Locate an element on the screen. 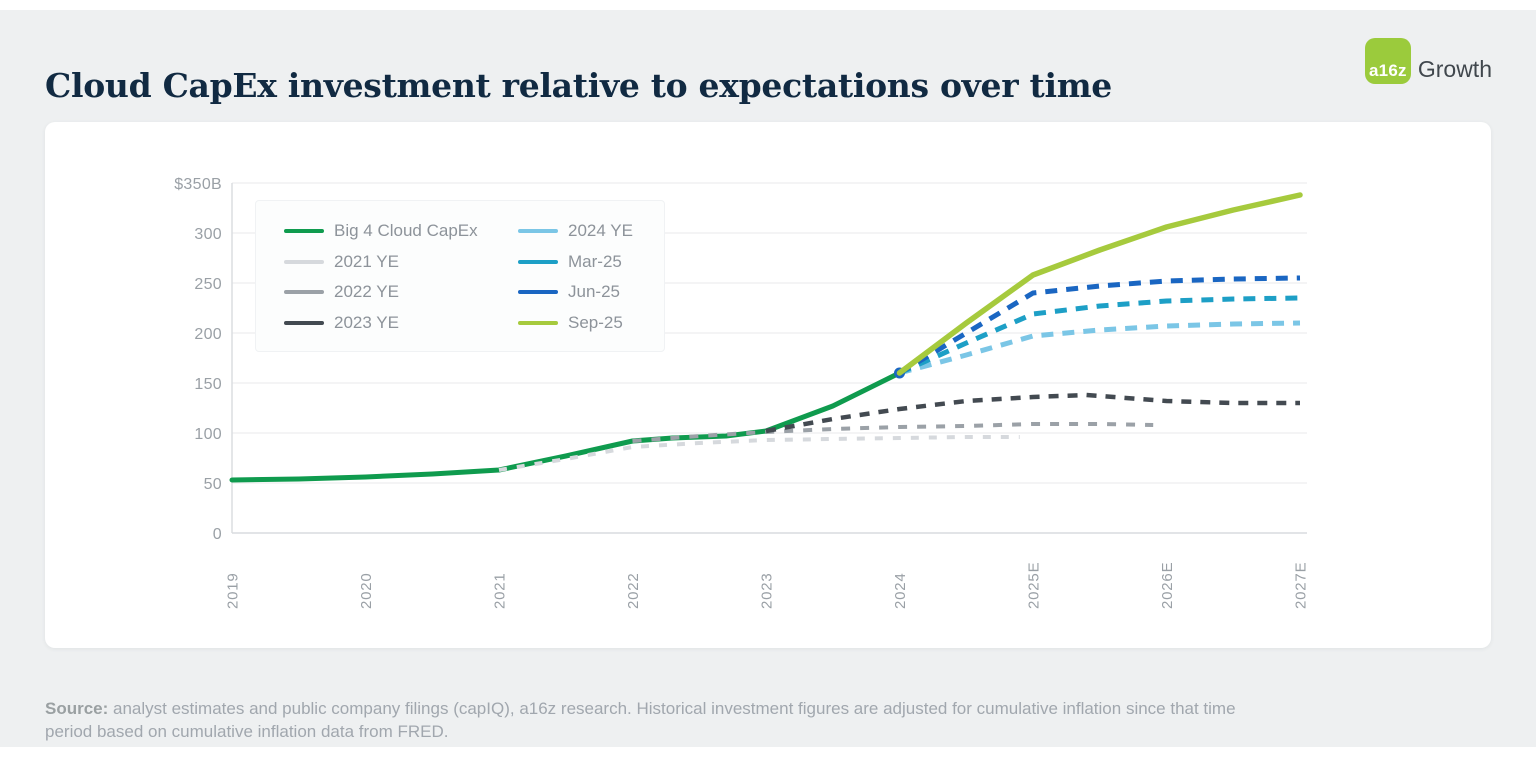 The height and width of the screenshot is (760, 1536). legend-item-2022-ye: 2022 YE is located at coordinates (401, 292).